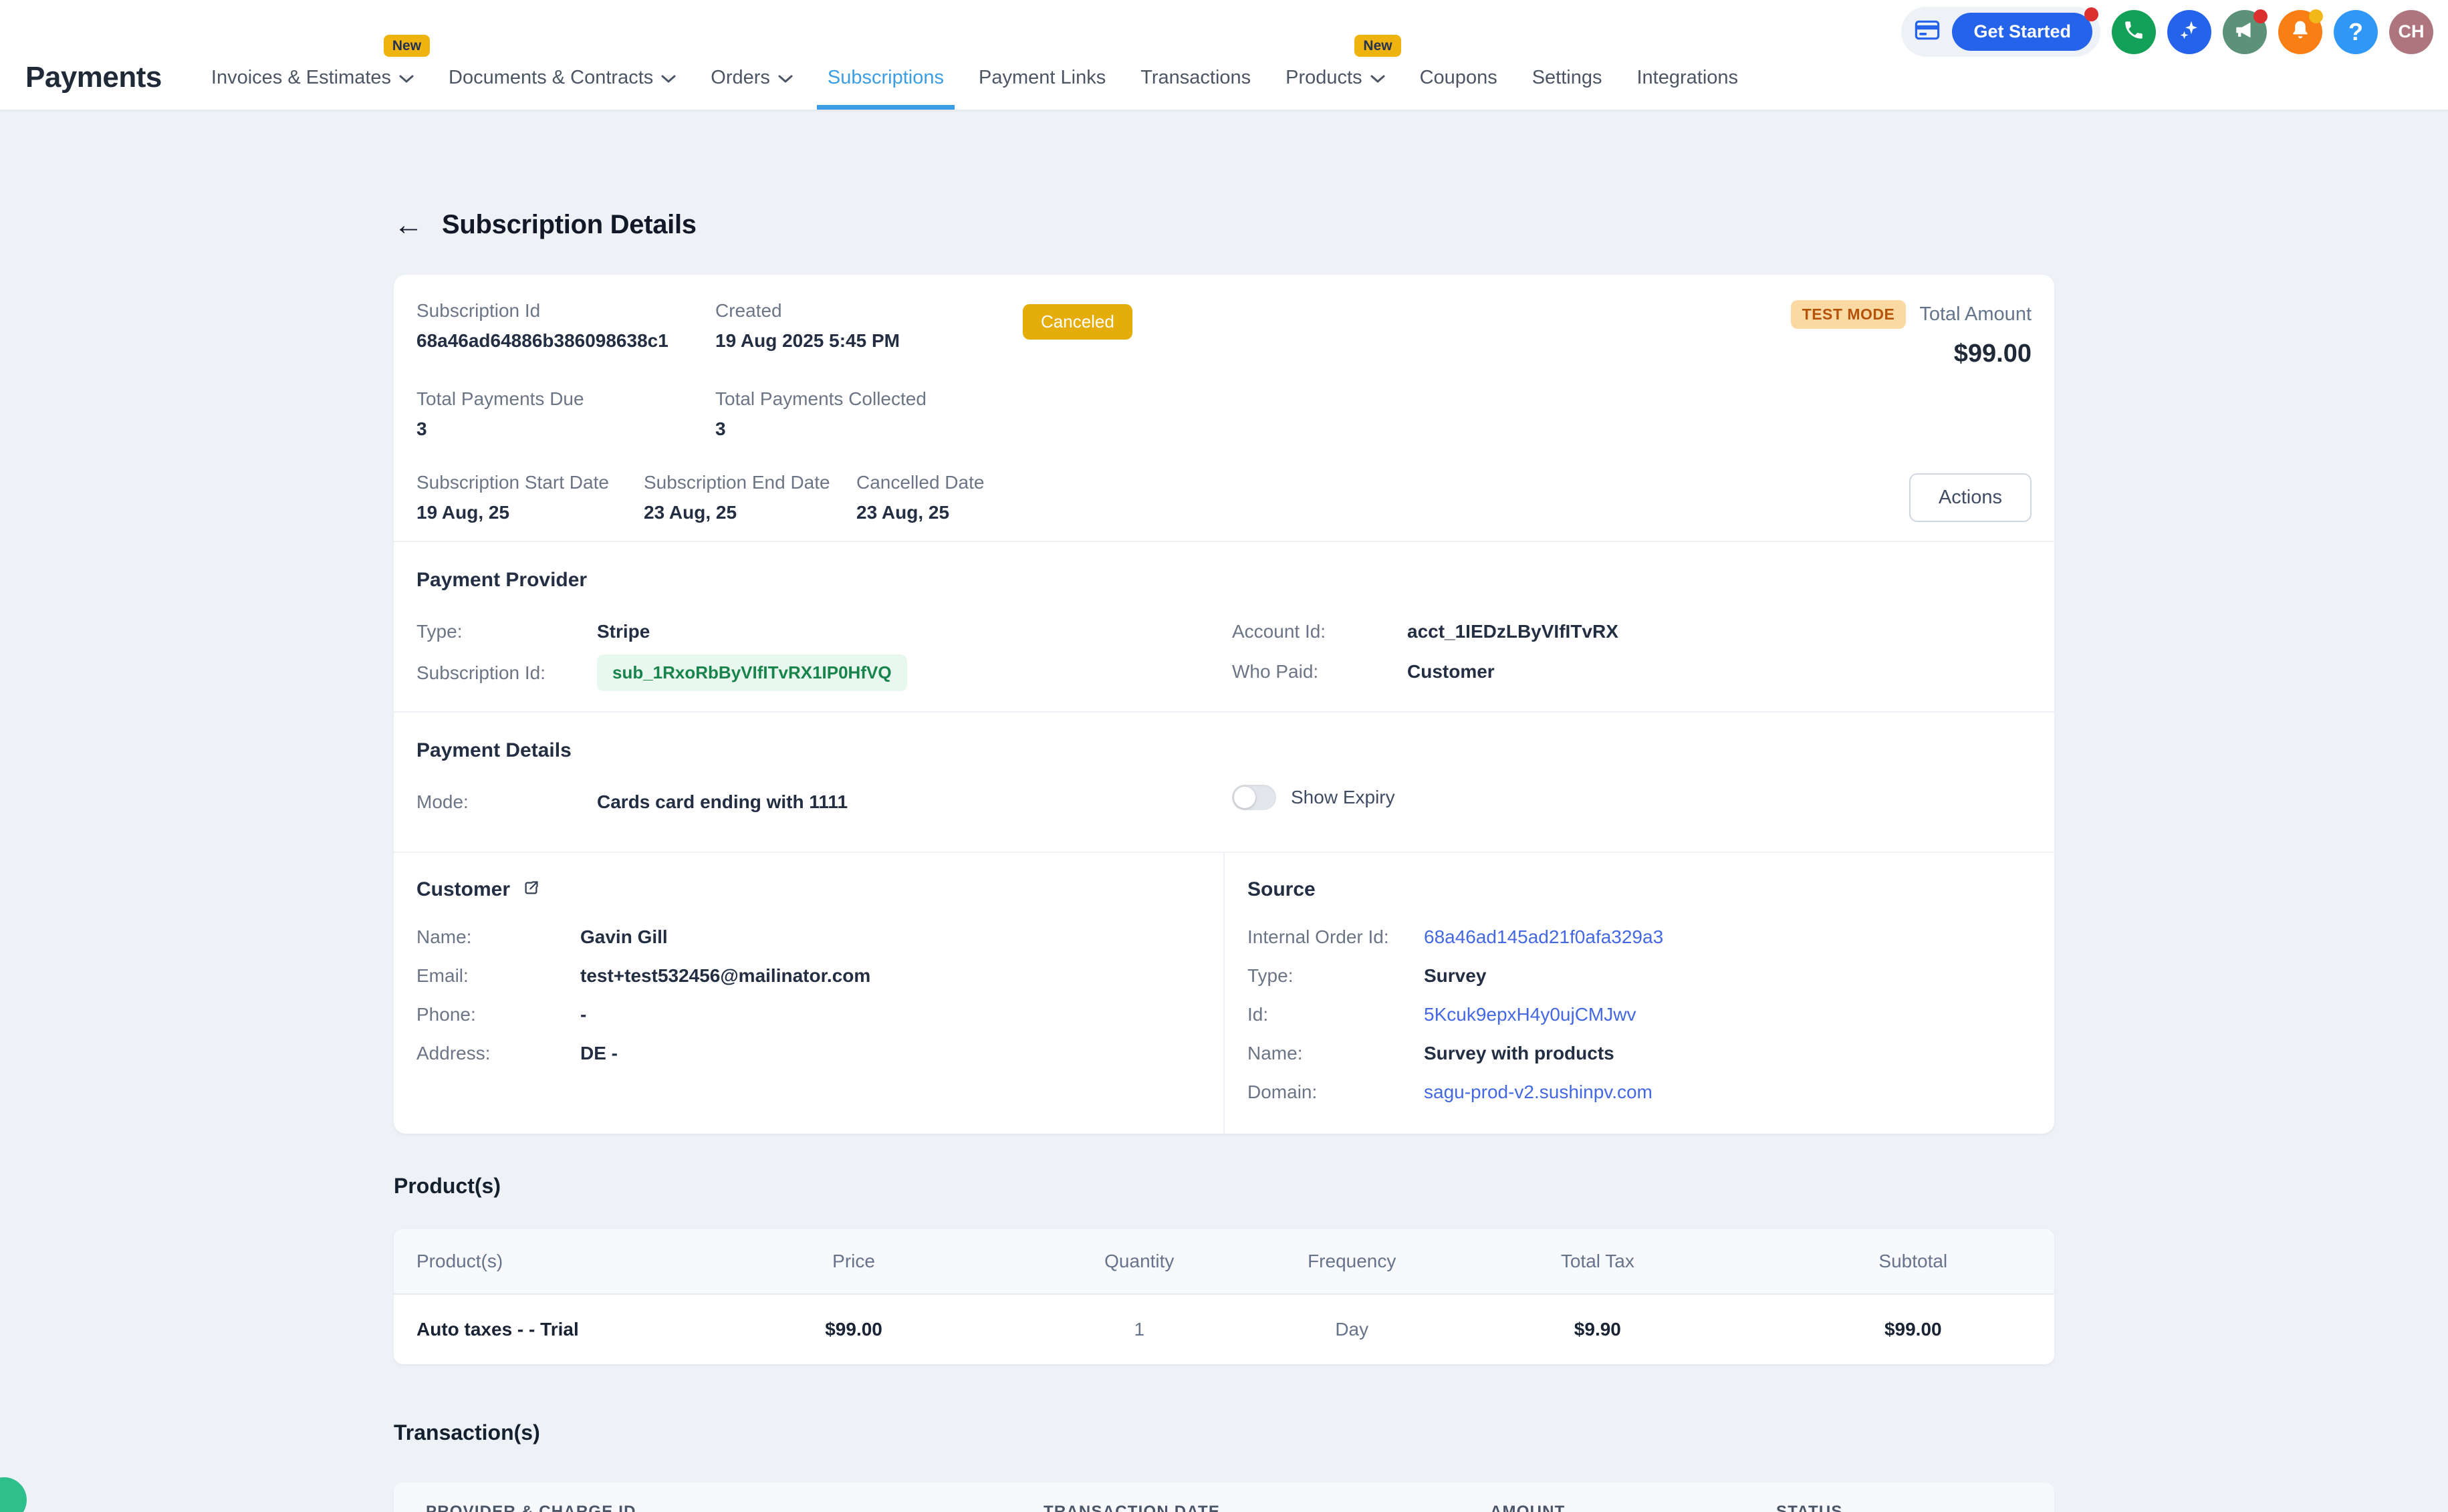 The image size is (2448, 1512). I want to click on total-payments-collected-label: Total Payments Collected, so click(821, 398).